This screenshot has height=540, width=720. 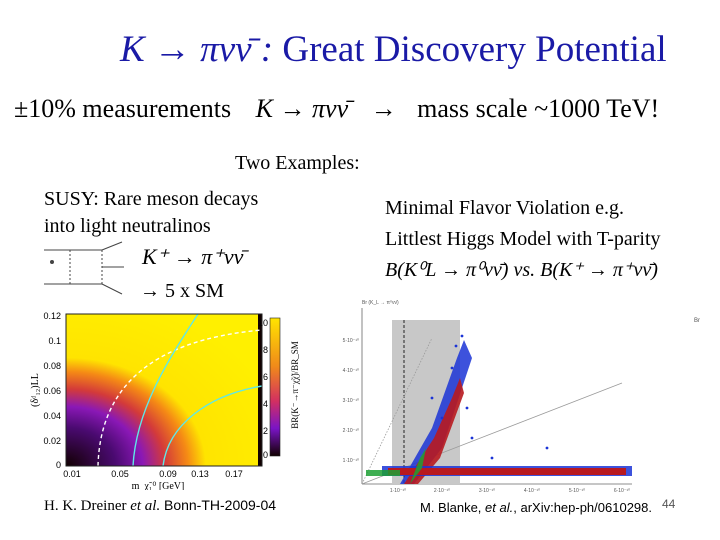 I want to click on slide-title: K → πνν̄ : Great Discovery Potential, so click(x=393, y=49).